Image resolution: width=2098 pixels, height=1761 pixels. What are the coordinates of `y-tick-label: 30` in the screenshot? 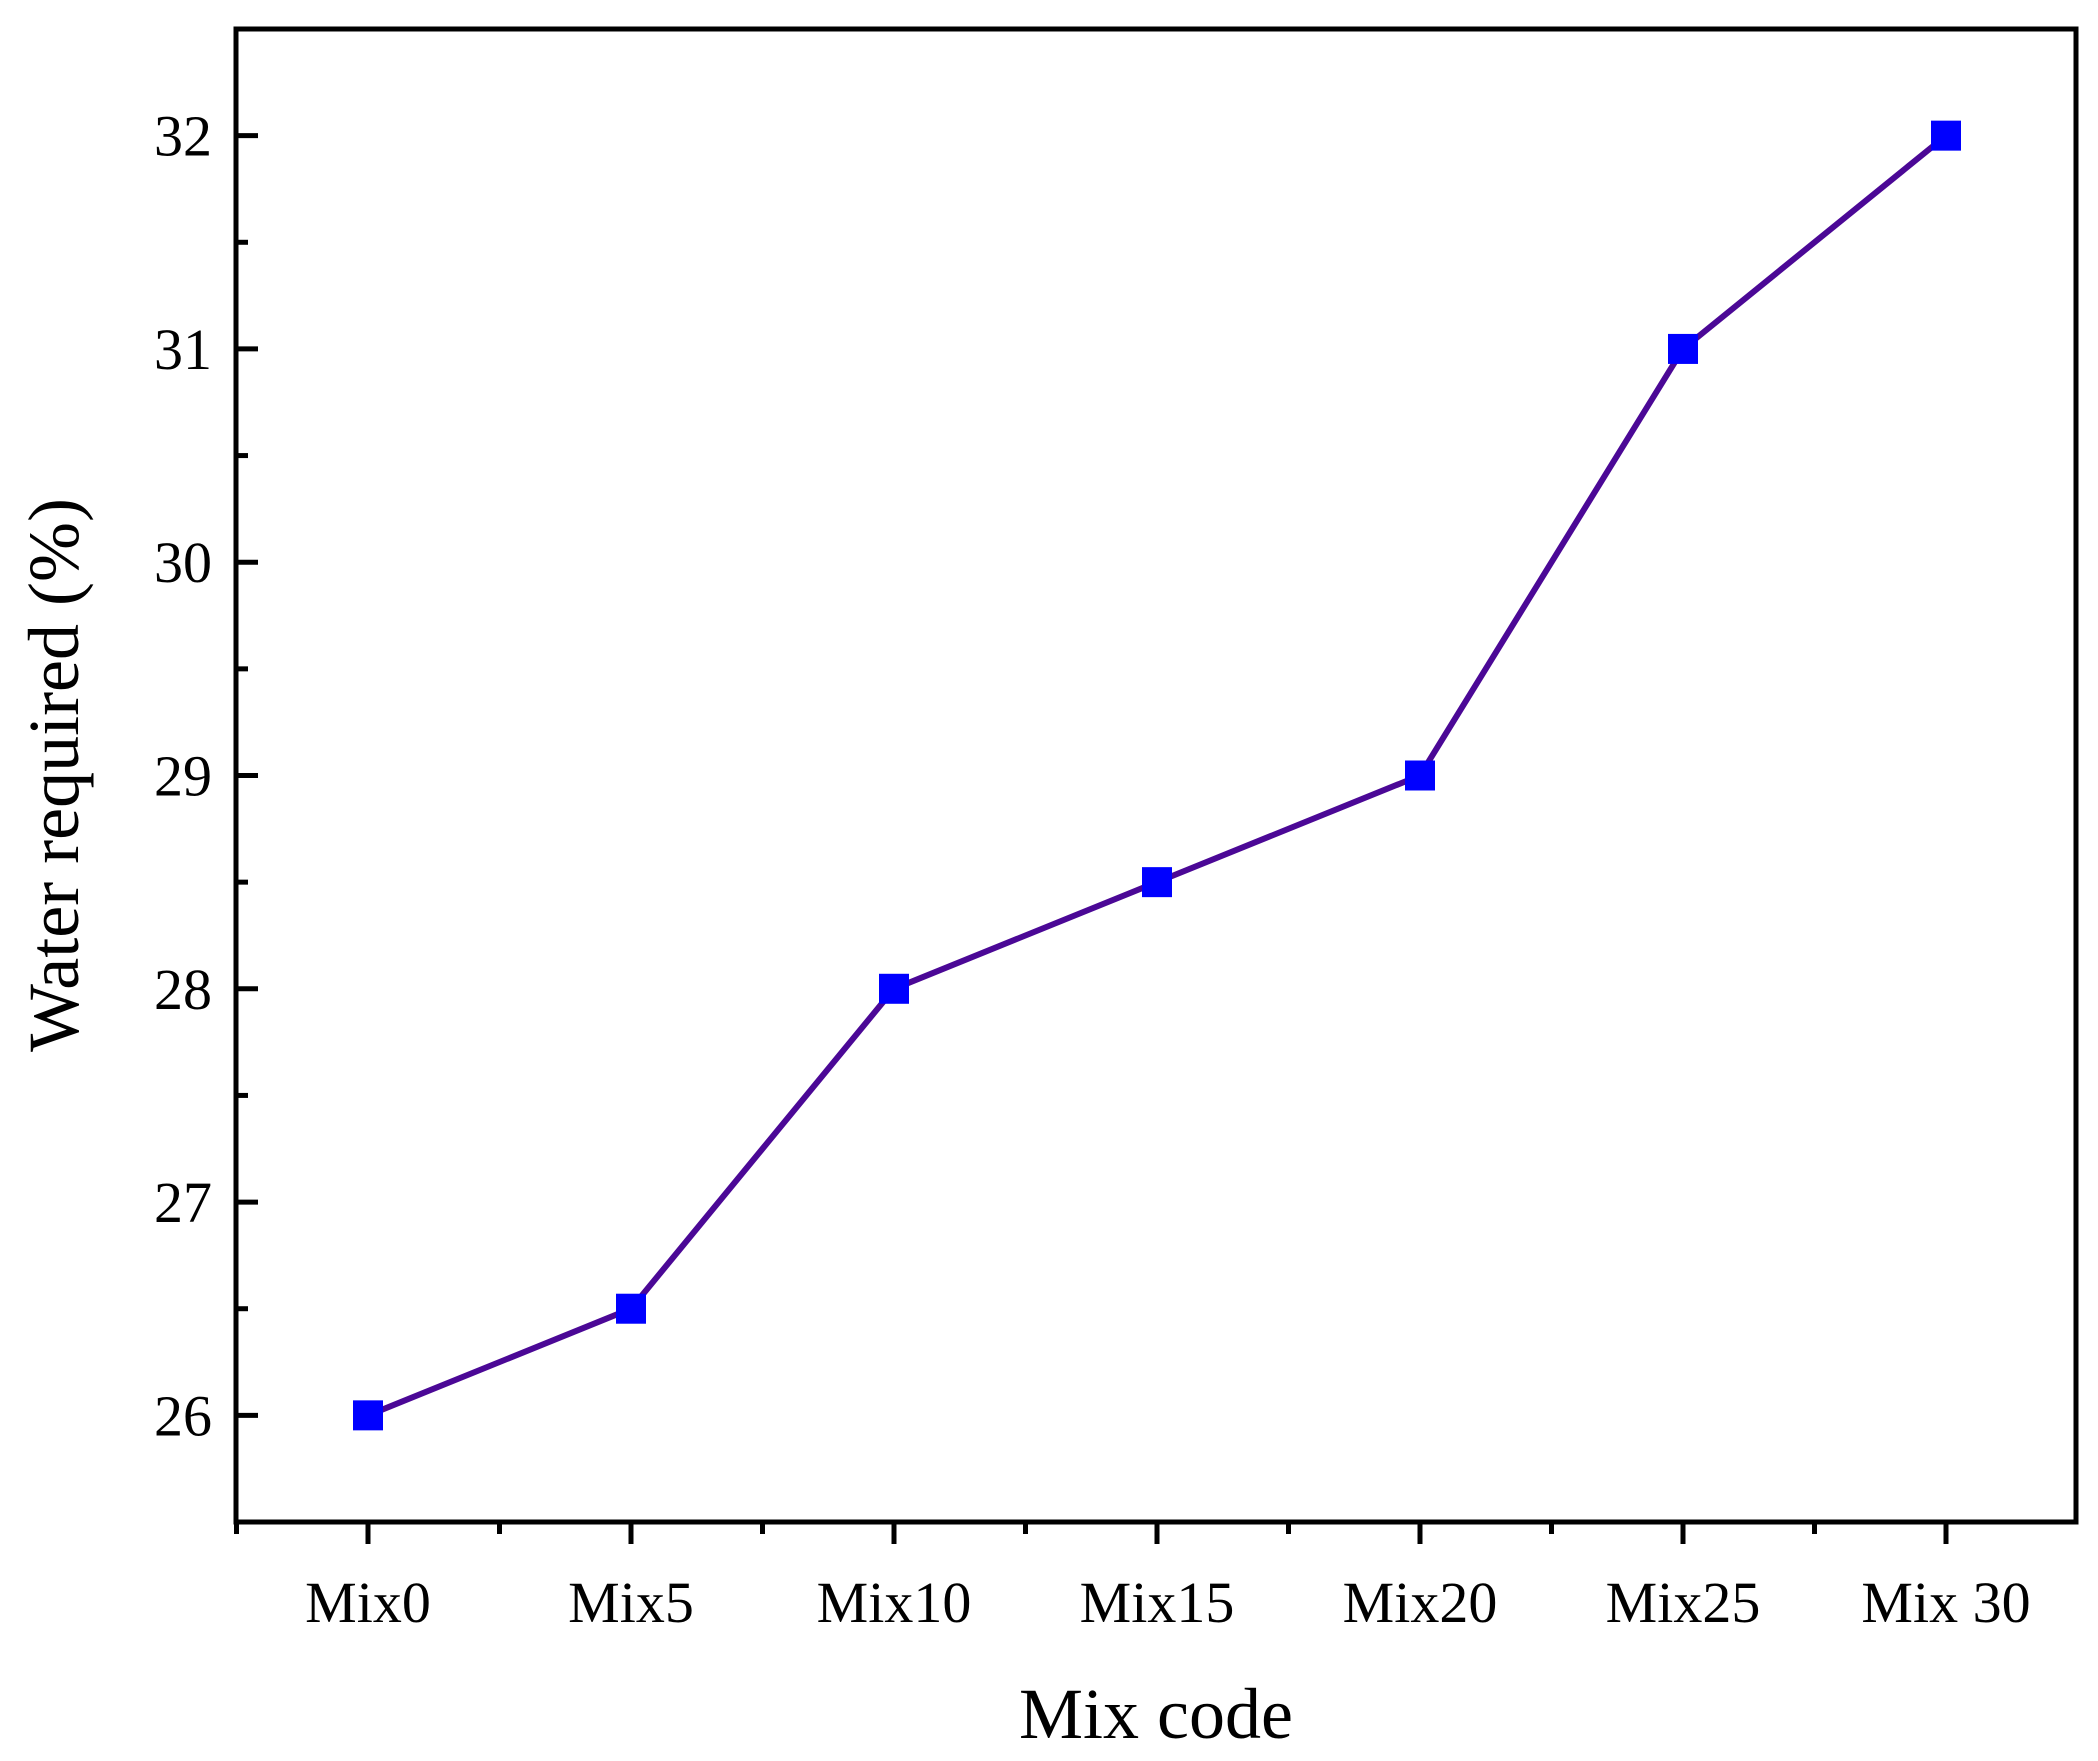 It's located at (183, 562).